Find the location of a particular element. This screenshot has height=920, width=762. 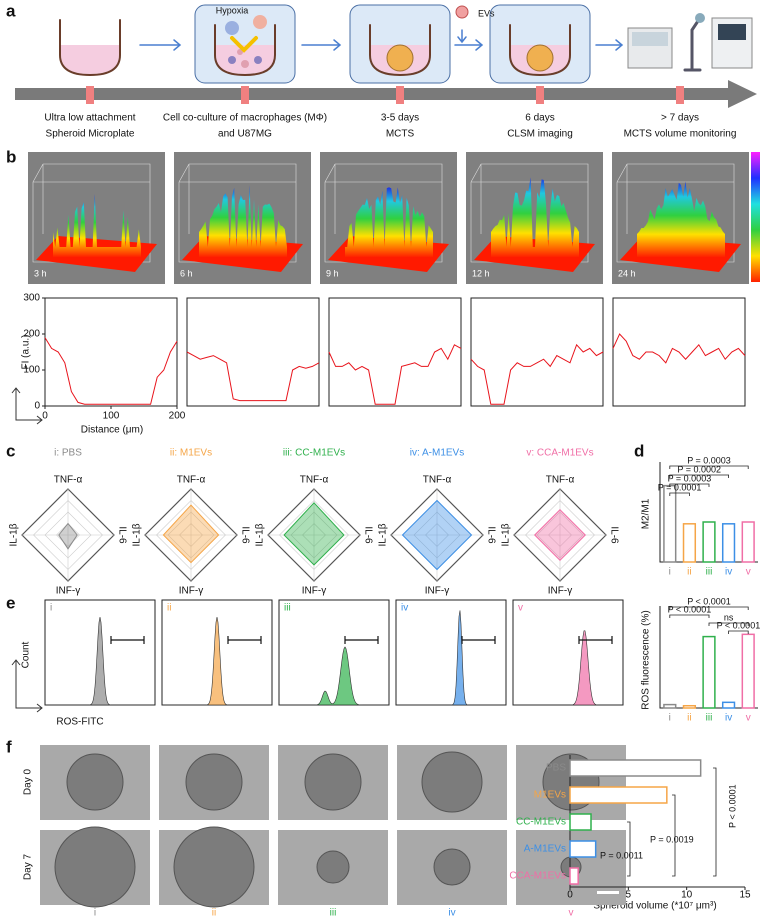

panel-numeral: v is located at coordinates (520, 608).